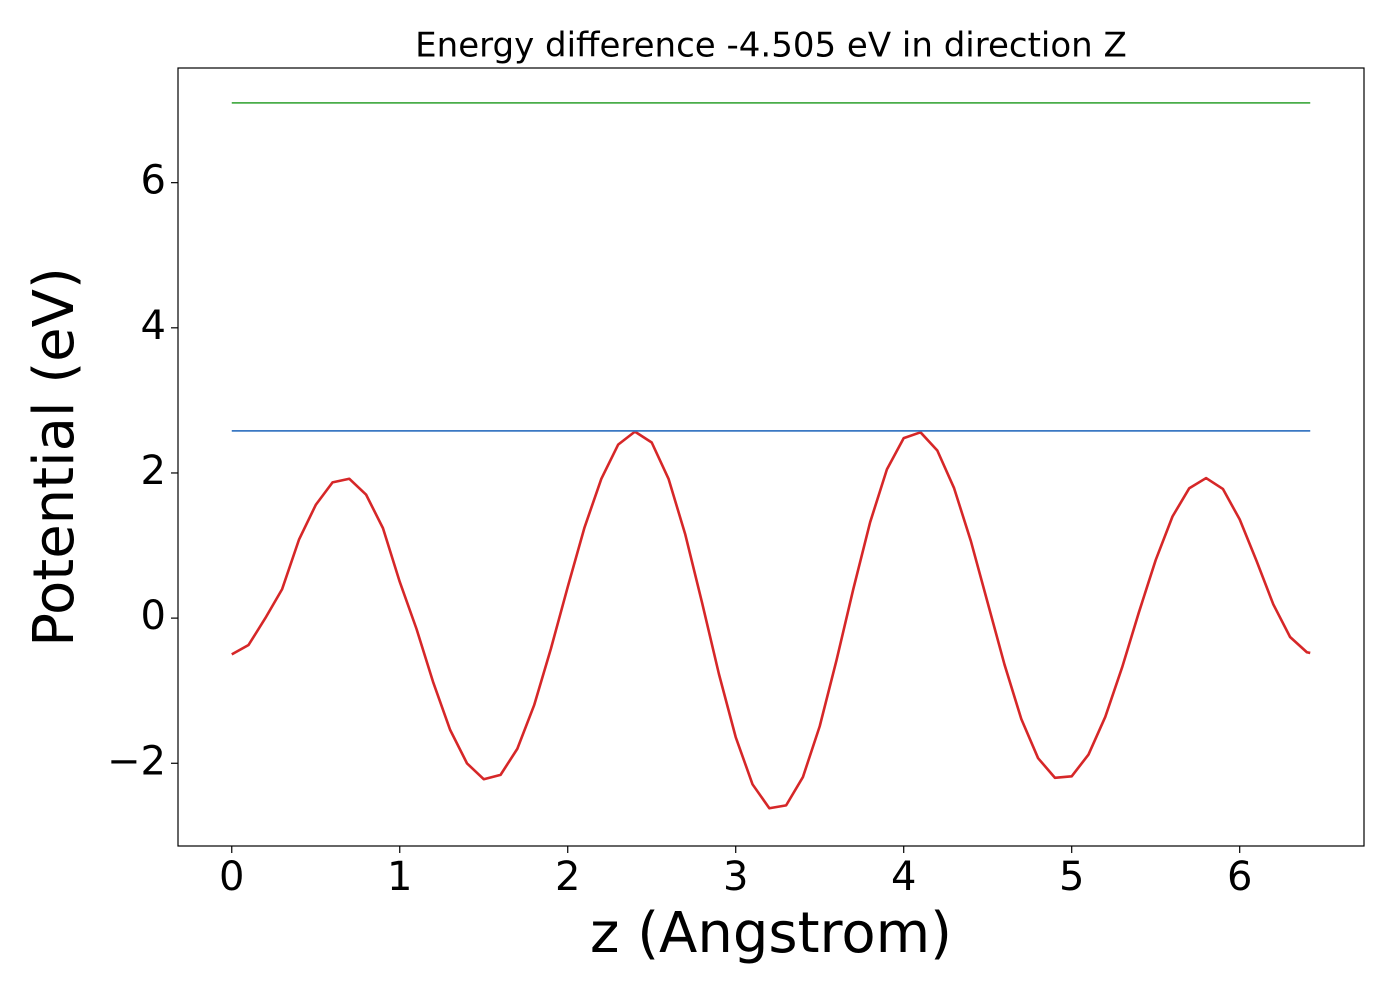 Image resolution: width=1400 pixels, height=1000 pixels. I want to click on y-tick-label: 6, so click(153, 181).